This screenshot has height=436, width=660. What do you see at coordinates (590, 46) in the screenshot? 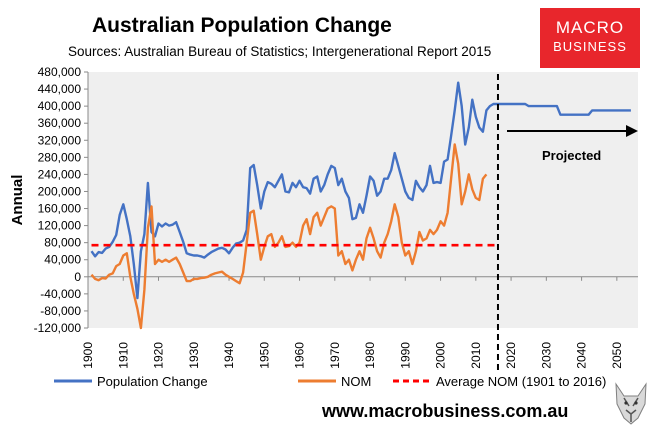
I see `logo-line-2: BUSINESS` at bounding box center [590, 46].